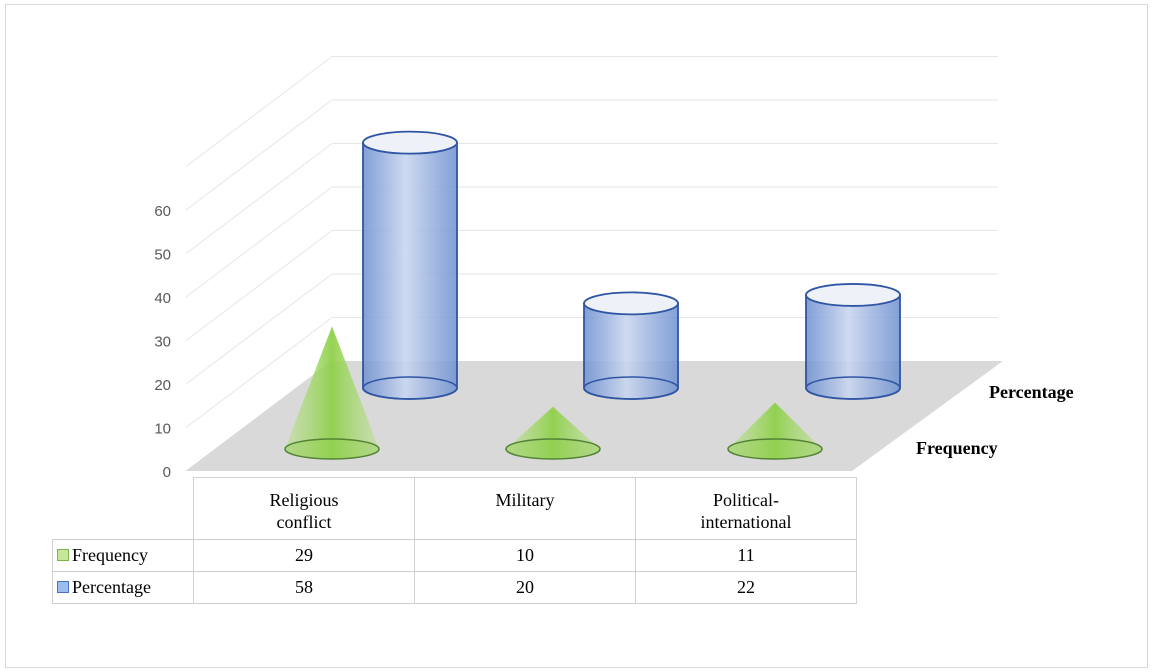  I want to click on table-cell: 20, so click(525, 587).